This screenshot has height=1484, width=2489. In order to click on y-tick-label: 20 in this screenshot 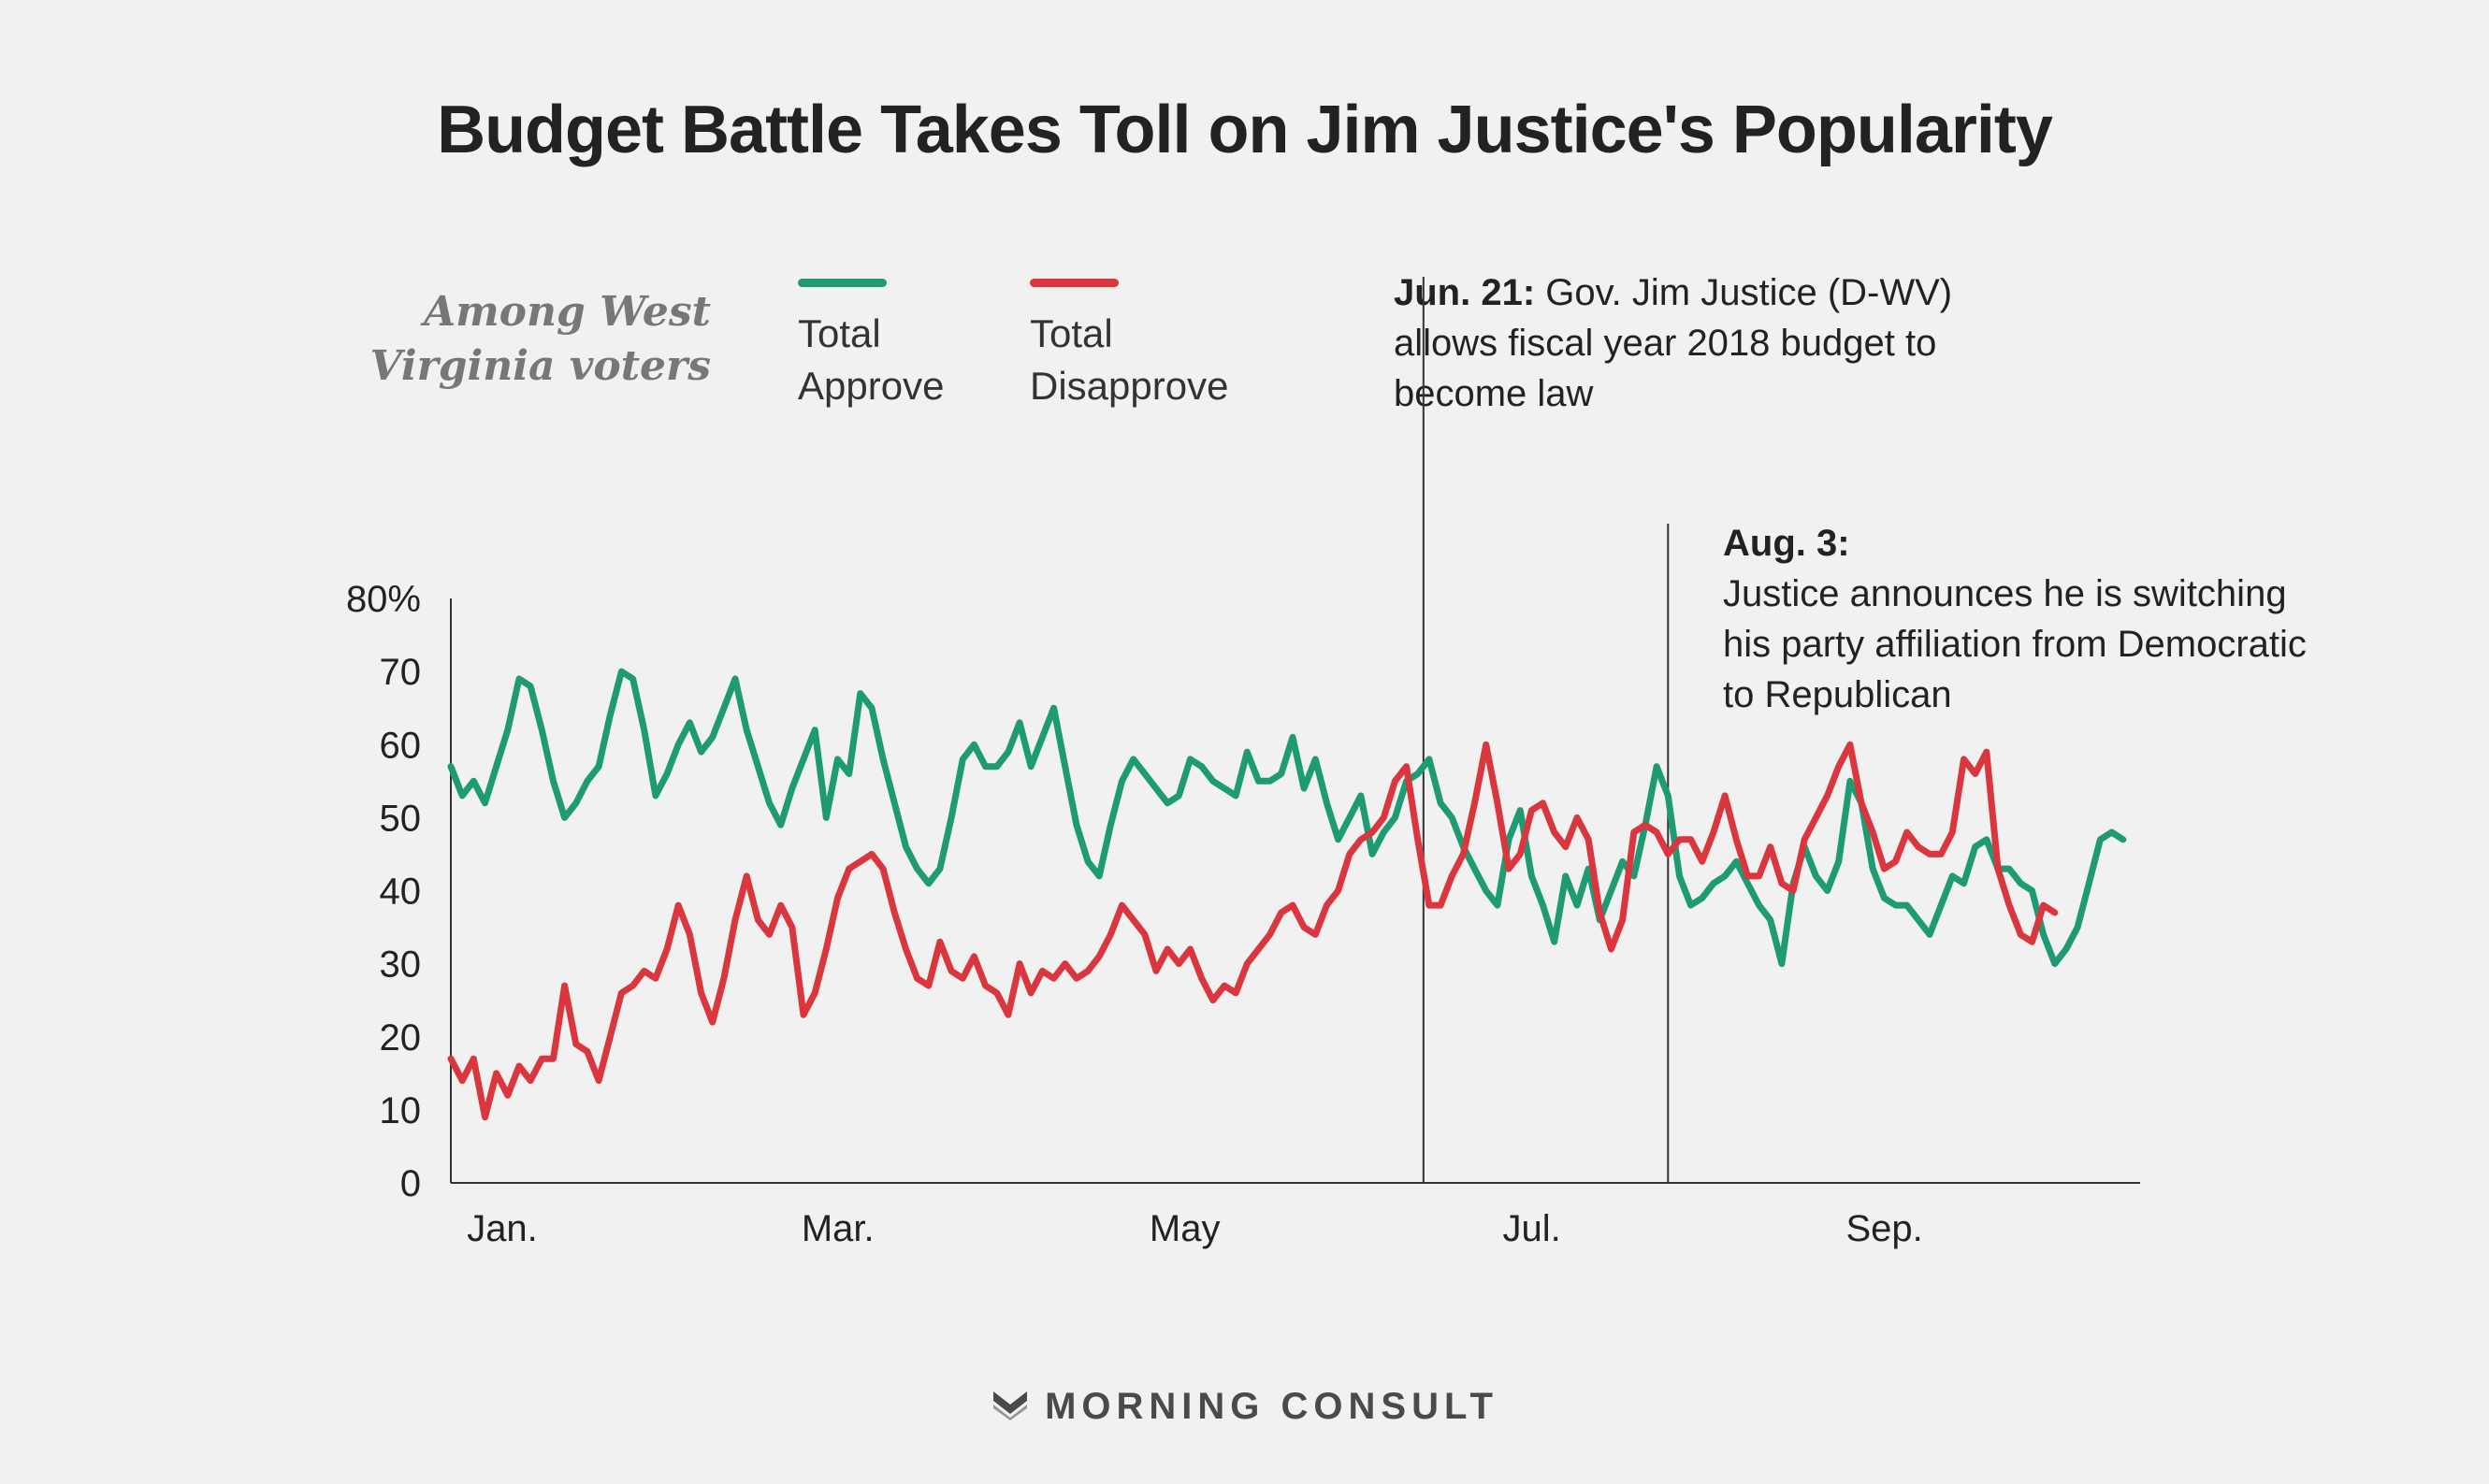, I will do `click(401, 1038)`.